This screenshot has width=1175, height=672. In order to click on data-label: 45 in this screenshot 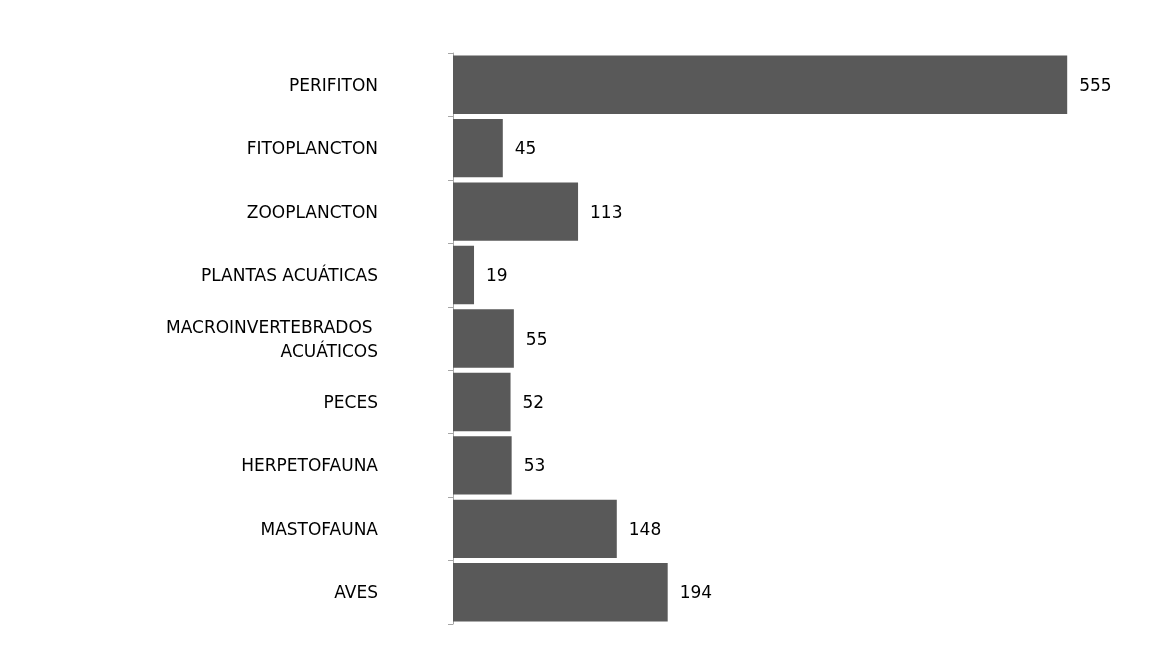, I will do `click(525, 148)`.